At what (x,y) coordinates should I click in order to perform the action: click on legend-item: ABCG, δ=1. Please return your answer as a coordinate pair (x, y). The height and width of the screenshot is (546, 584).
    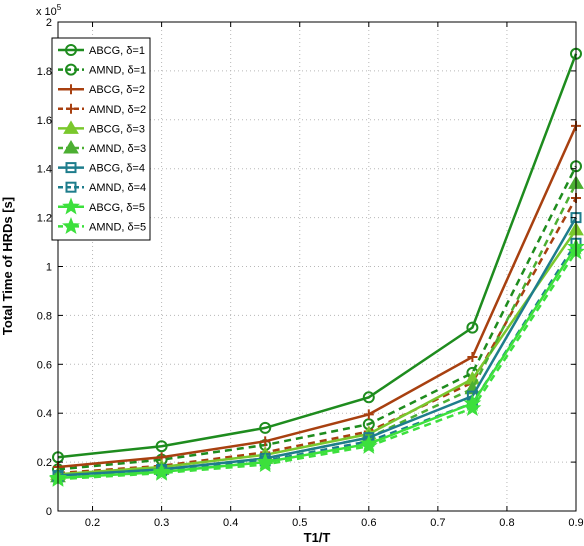
    Looking at the image, I should click on (101, 50).